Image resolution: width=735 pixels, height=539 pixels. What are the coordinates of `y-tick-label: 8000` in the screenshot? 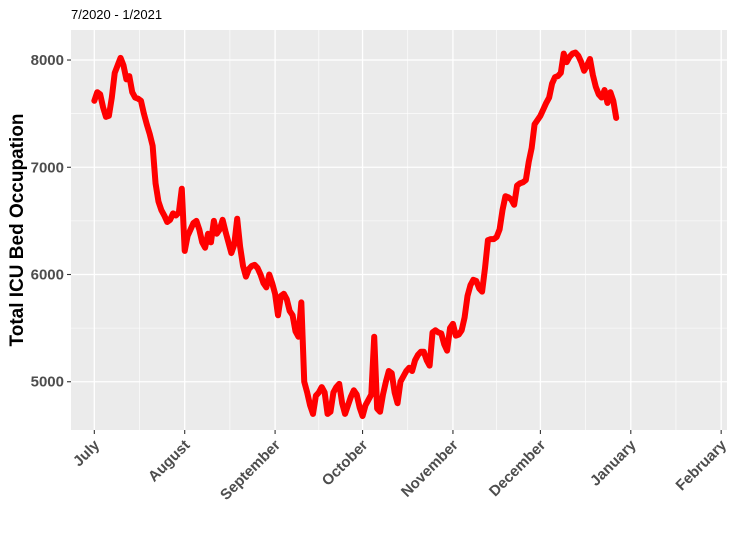 It's located at (47, 60).